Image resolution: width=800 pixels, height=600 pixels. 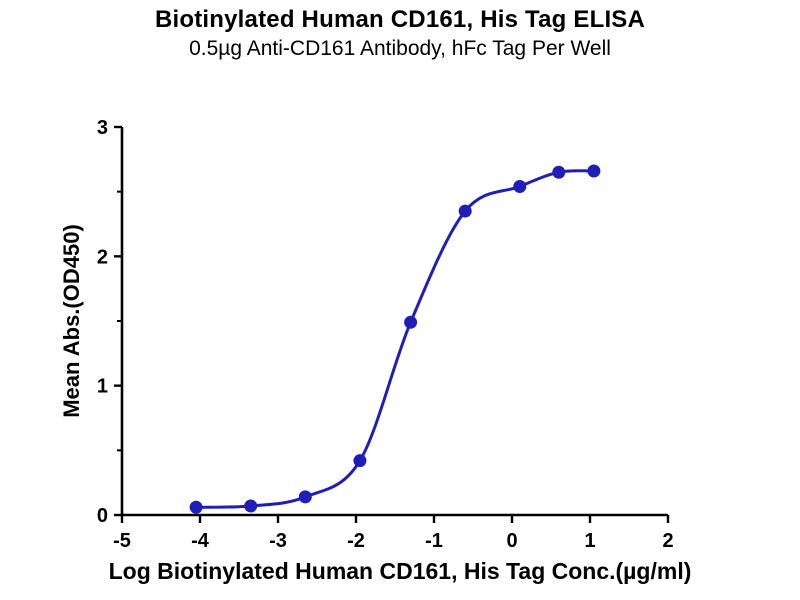 What do you see at coordinates (434, 541) in the screenshot?
I see `x-tick-label: -1` at bounding box center [434, 541].